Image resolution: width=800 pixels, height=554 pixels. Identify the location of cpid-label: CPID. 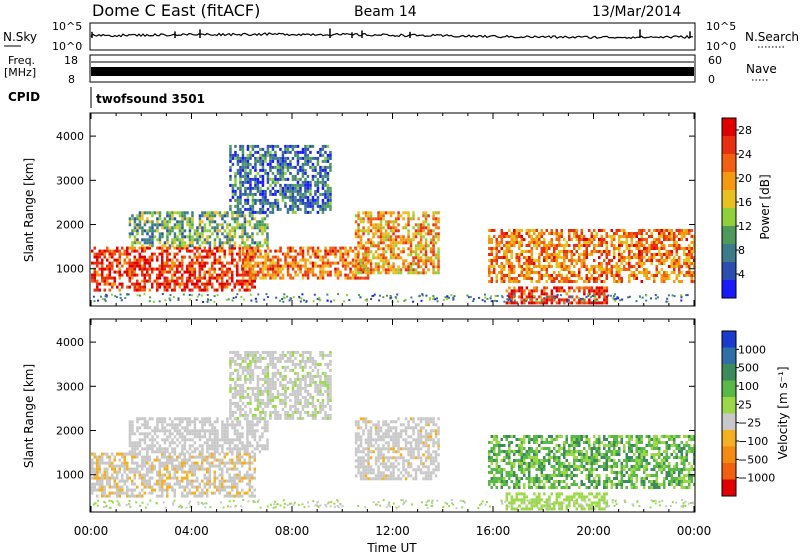
(24, 97).